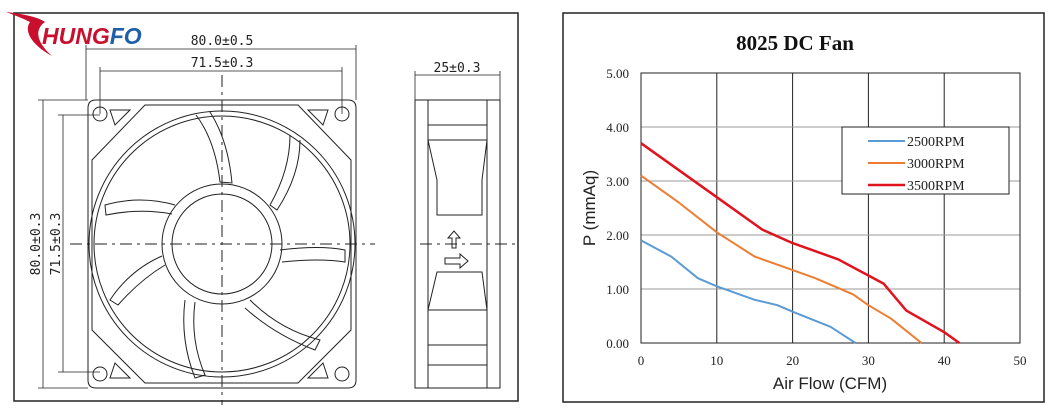 The image size is (1060, 415). What do you see at coordinates (617, 73) in the screenshot?
I see `y-tick-label: 5.00` at bounding box center [617, 73].